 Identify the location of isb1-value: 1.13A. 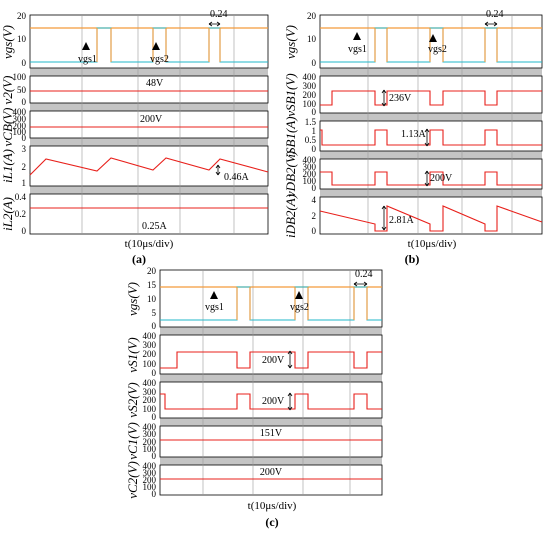
(414, 134).